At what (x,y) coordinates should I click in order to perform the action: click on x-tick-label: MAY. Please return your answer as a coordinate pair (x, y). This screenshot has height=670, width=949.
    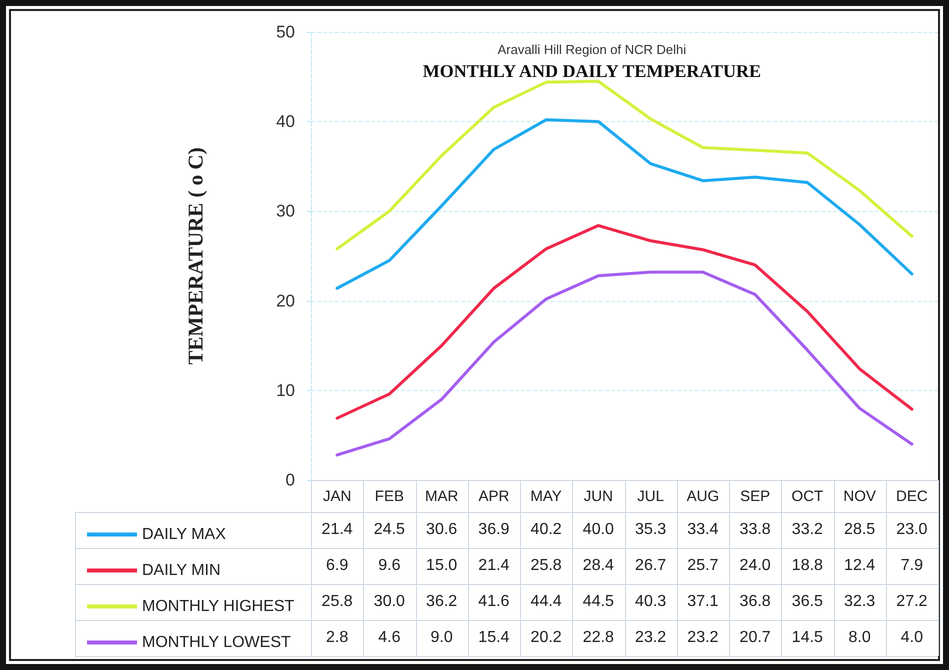
    Looking at the image, I should click on (546, 496).